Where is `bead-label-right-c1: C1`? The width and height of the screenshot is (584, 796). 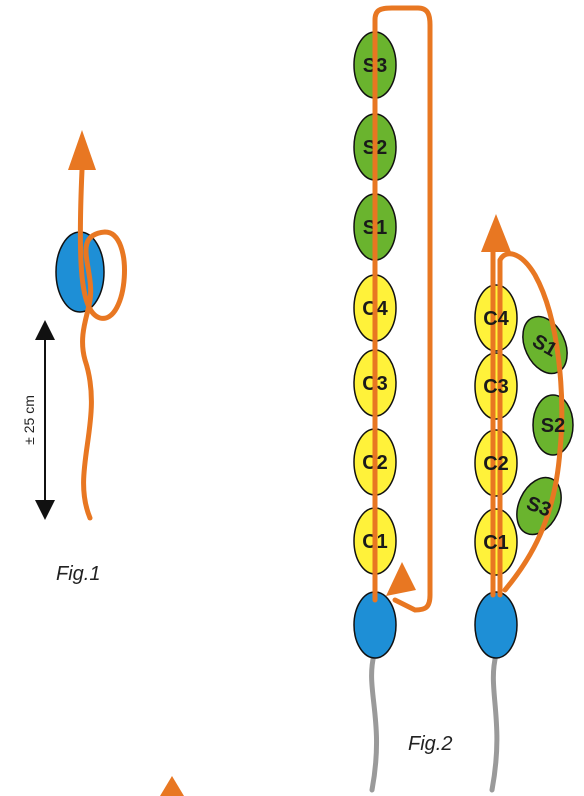 bead-label-right-c1: C1 is located at coordinates (496, 543).